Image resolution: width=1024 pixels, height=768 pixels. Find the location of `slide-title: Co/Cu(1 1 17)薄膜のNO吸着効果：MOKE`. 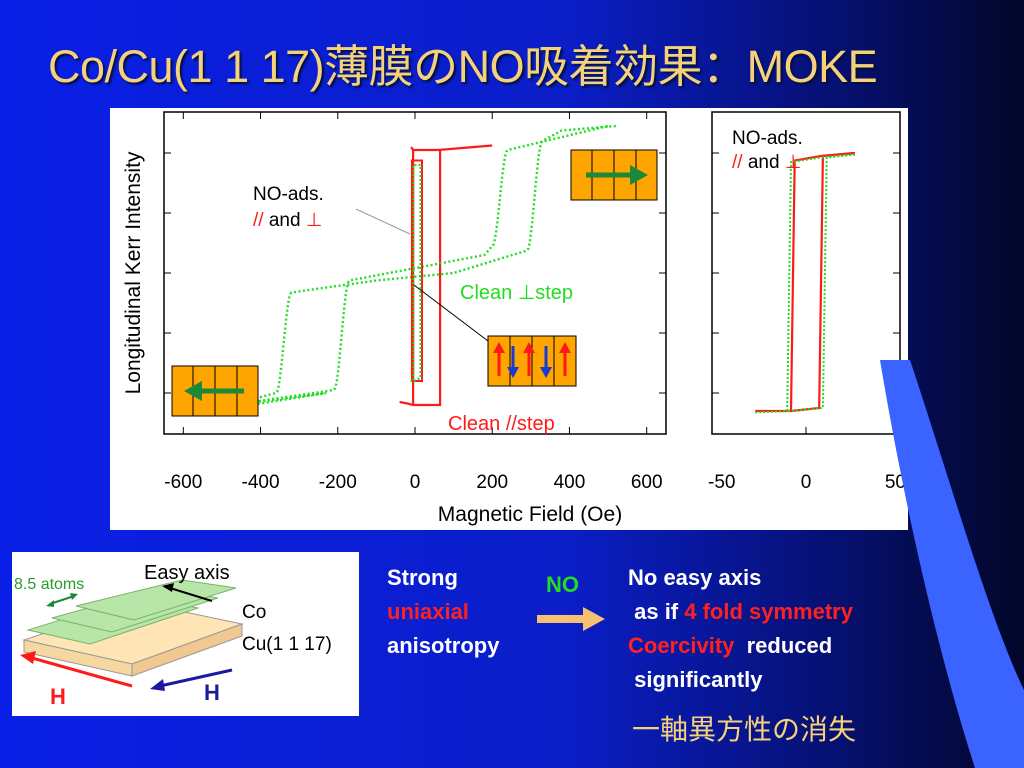

slide-title: Co/Cu(1 1 17)薄膜のNO吸着効果：MOKE is located at coordinates (463, 66).